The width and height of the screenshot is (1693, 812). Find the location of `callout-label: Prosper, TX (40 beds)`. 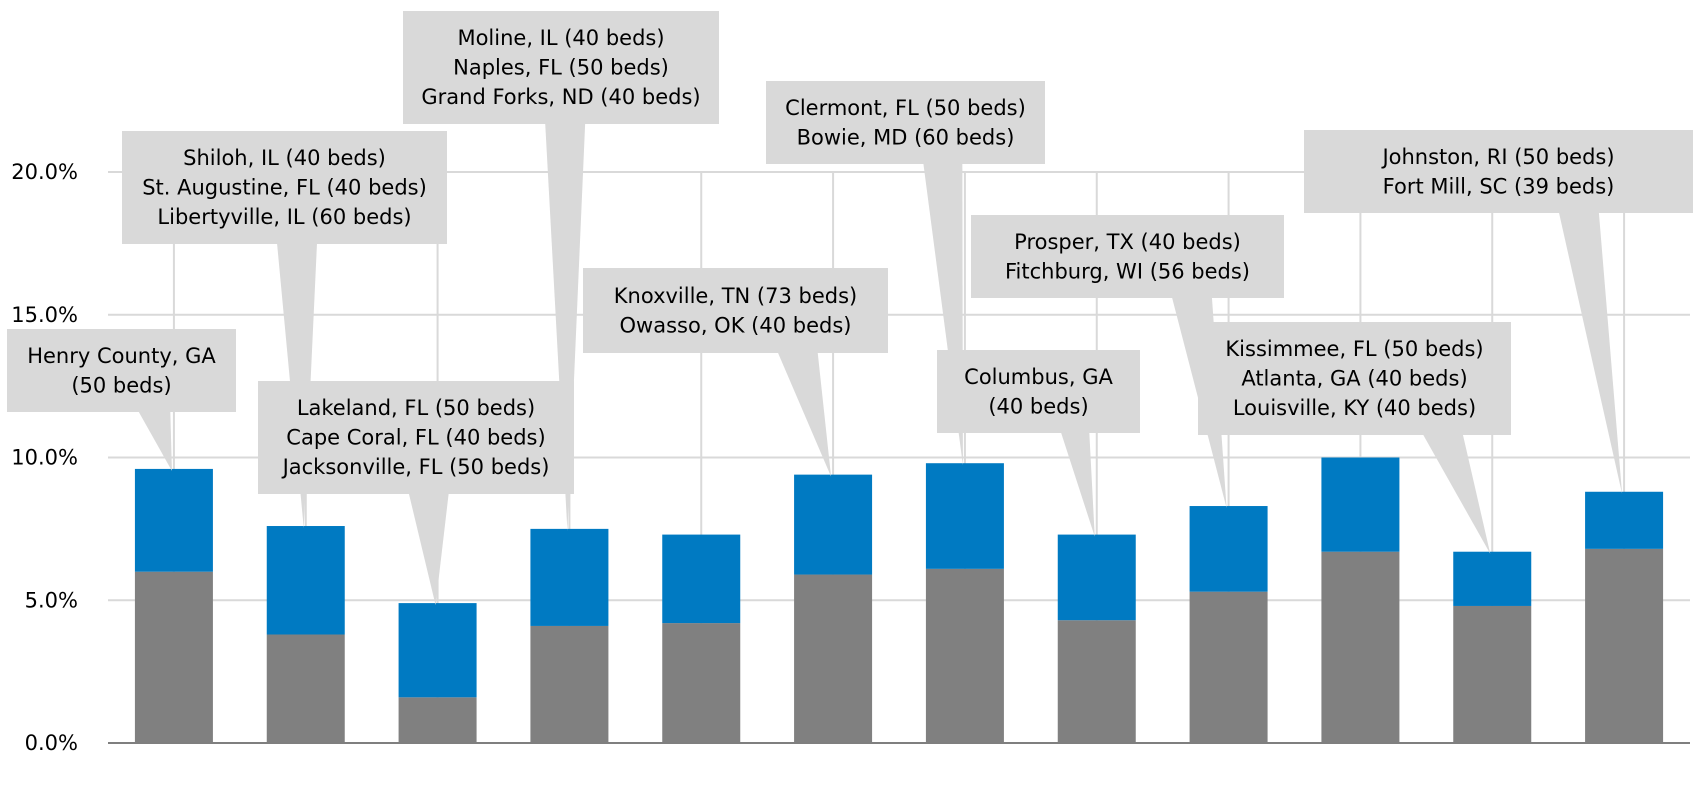

callout-label: Prosper, TX (40 beds) is located at coordinates (1127, 242).